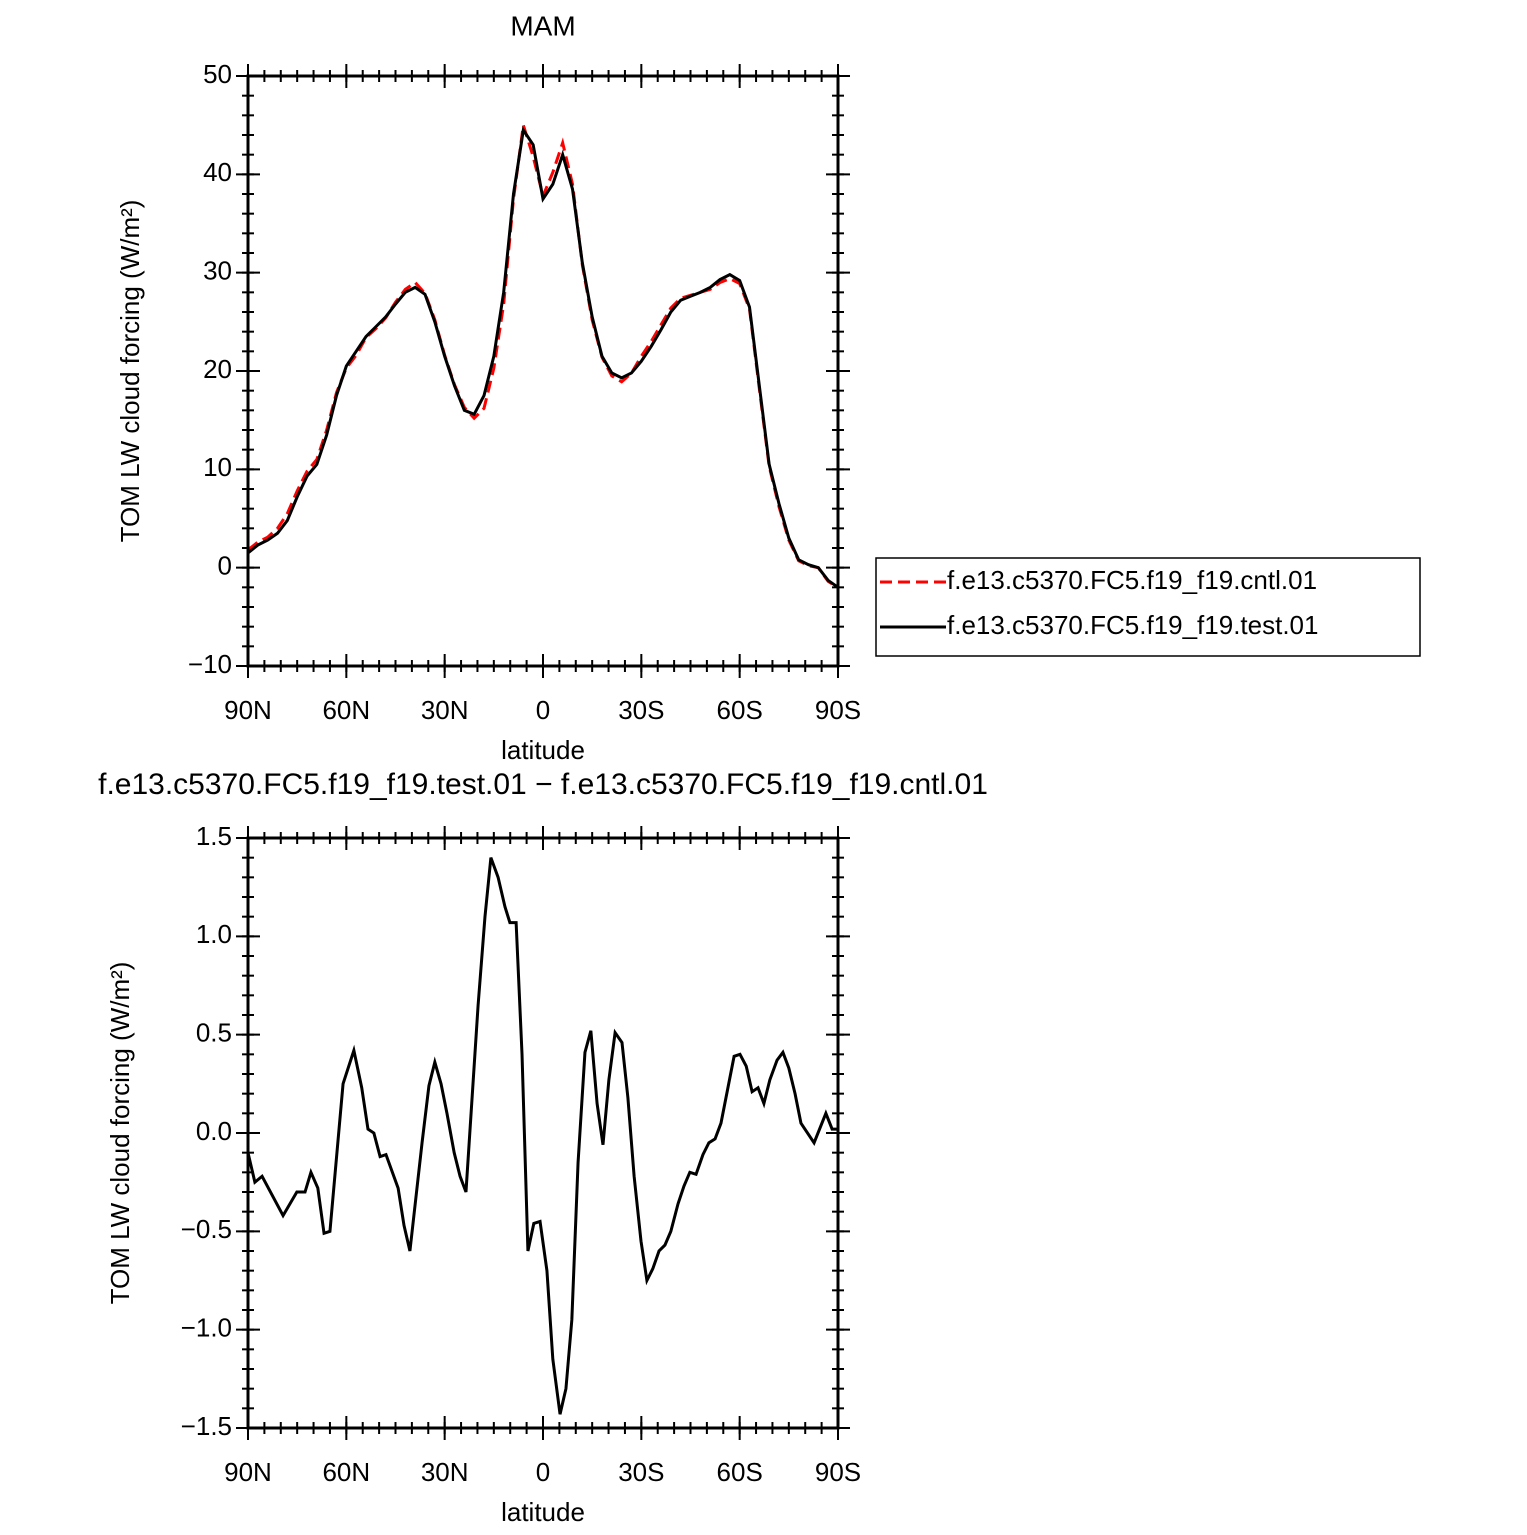 This screenshot has width=1527, height=1535. I want to click on legend-box, so click(1148, 607).